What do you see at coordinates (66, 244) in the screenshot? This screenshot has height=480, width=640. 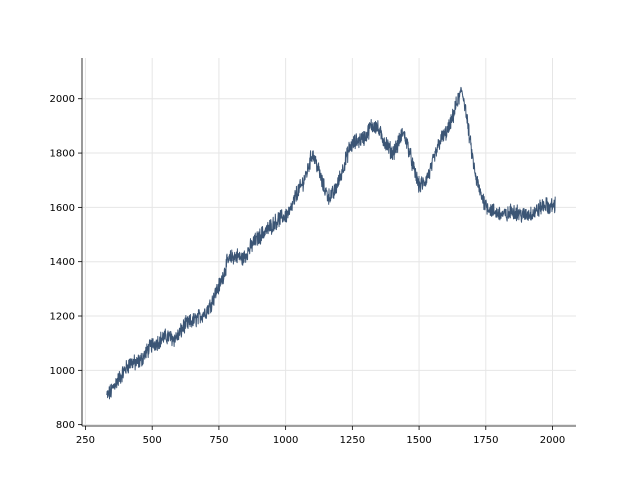 I see `y-axis: 800 1000 1200 1400 1600 1800 2000` at bounding box center [66, 244].